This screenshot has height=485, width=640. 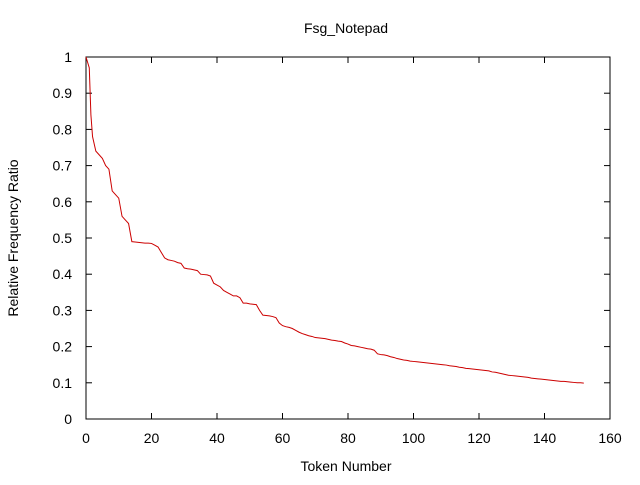 What do you see at coordinates (283, 438) in the screenshot?
I see `x-tick-label: 60` at bounding box center [283, 438].